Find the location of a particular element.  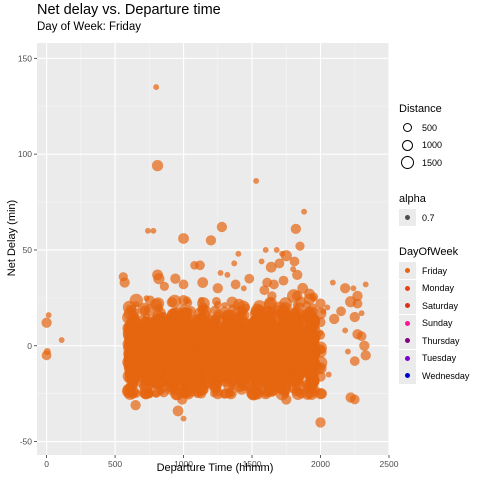

y-tick-label: -50 is located at coordinates (26, 442).